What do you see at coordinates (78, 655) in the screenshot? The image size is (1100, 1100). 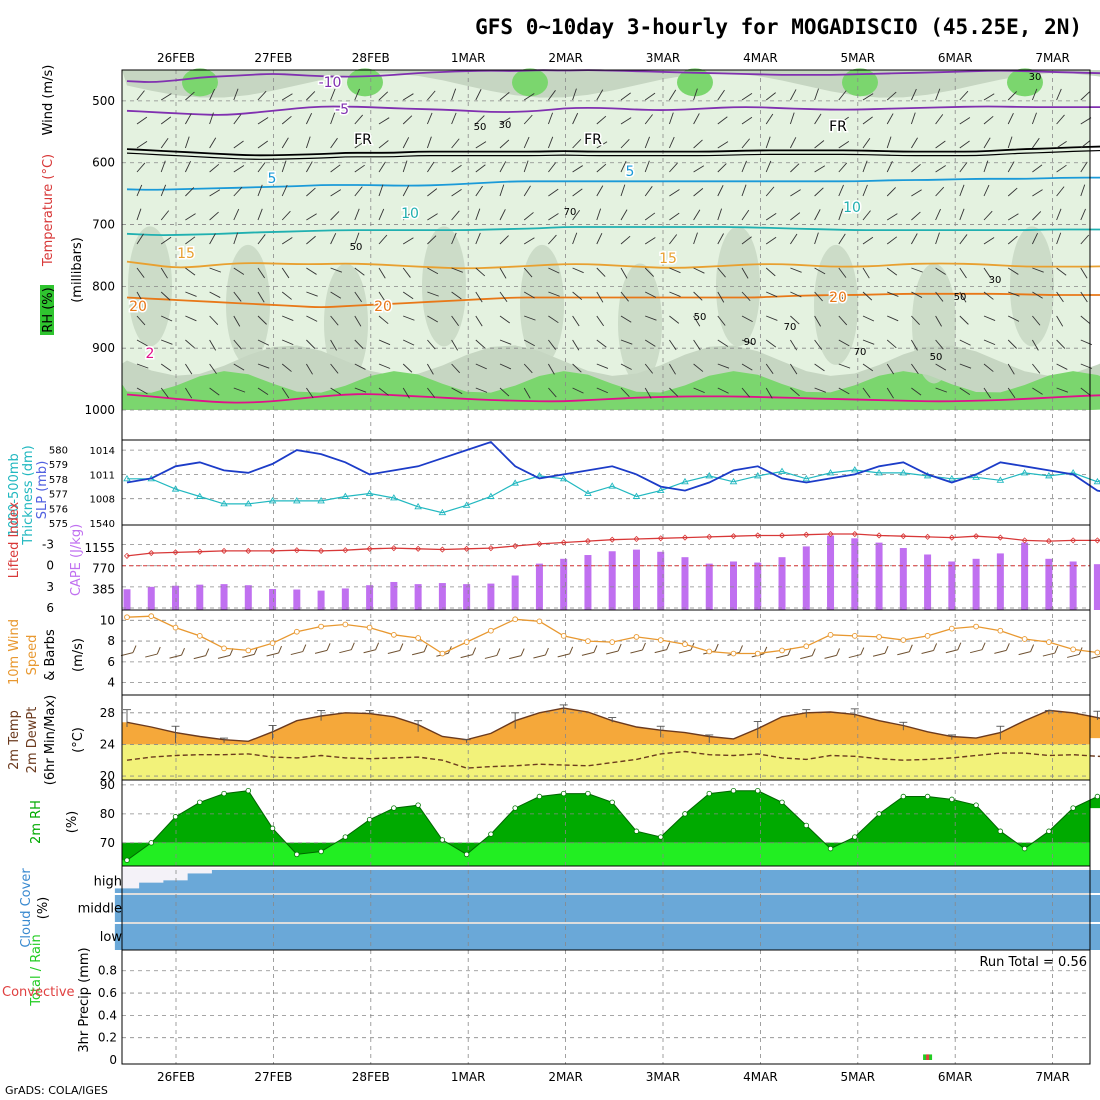 I see `ylabel-wind-units: (m/s)` at bounding box center [78, 655].